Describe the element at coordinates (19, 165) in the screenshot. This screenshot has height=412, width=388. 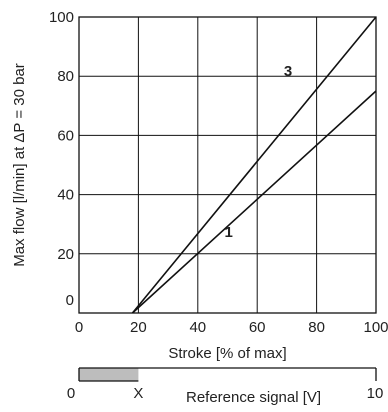
I see `y-axis-title: Max flow [l/min] at ΔP = 30 bar` at that location.